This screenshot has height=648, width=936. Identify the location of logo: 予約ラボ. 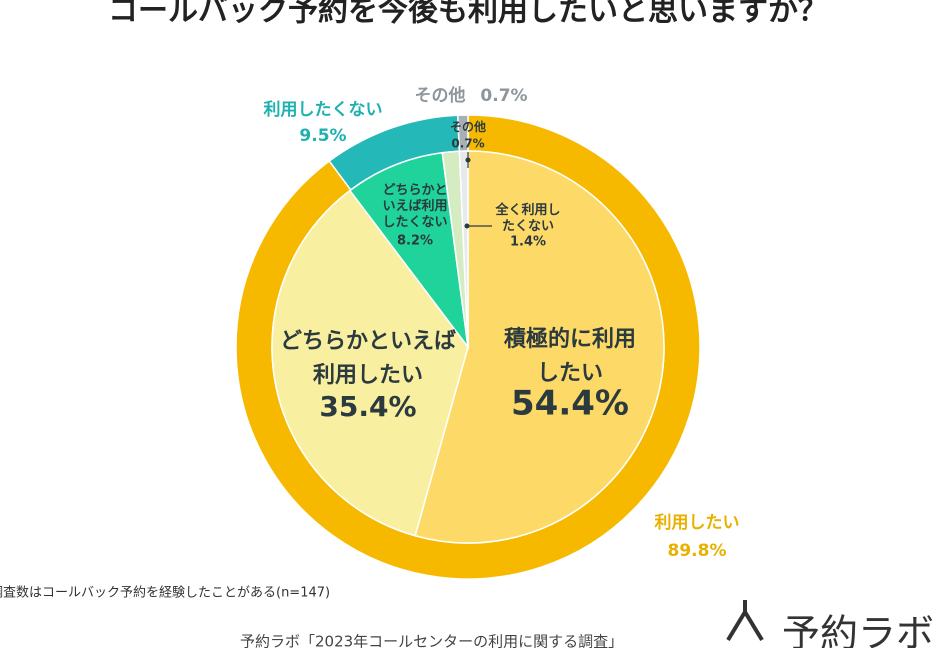
(858, 630).